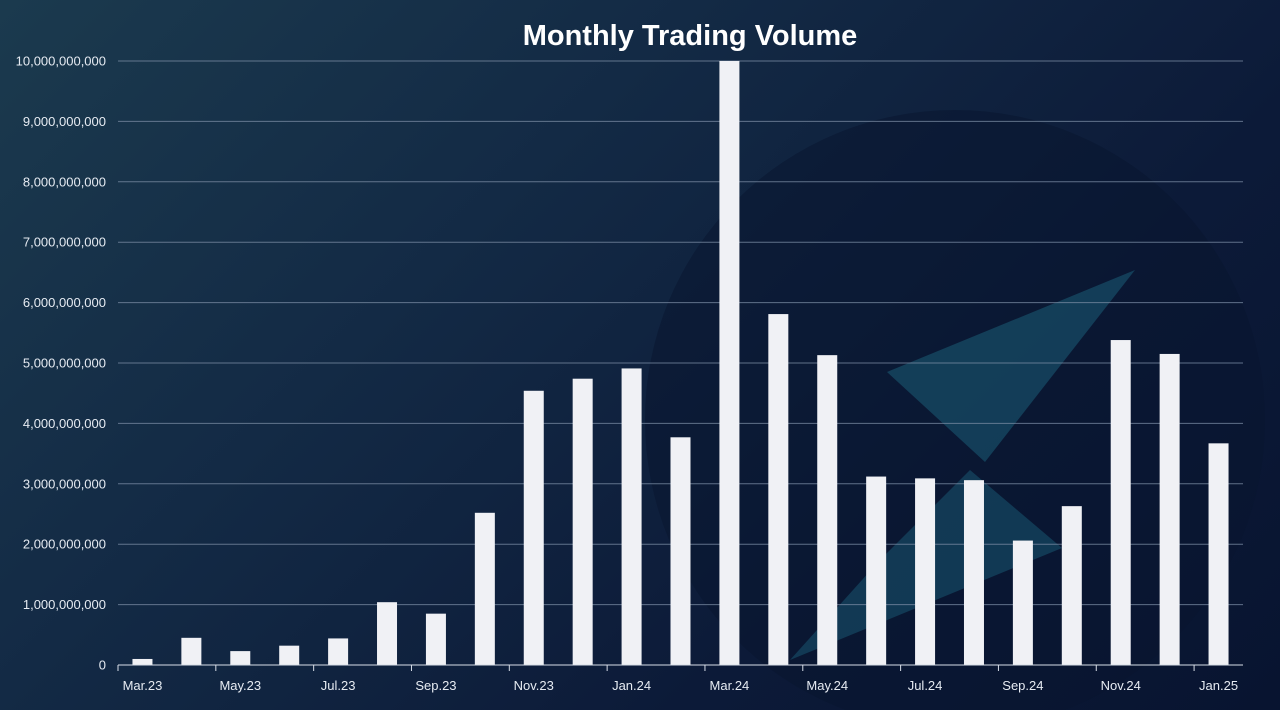 This screenshot has height=710, width=1280. I want to click on y-tick-label: 1,000,000,000, so click(64, 604).